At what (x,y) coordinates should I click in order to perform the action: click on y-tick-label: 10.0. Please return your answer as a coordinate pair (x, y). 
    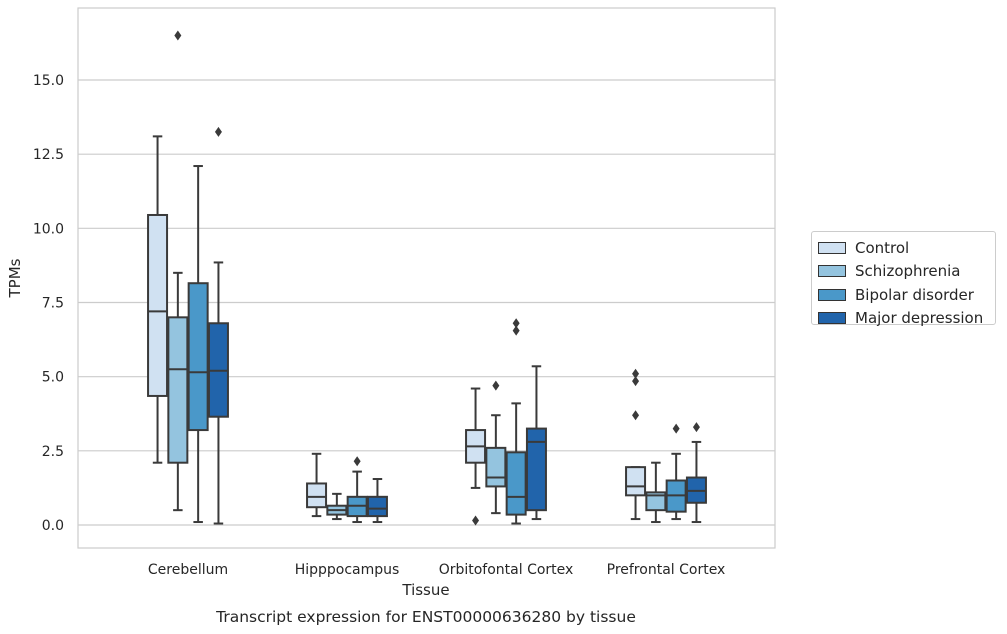
    Looking at the image, I should click on (48, 229).